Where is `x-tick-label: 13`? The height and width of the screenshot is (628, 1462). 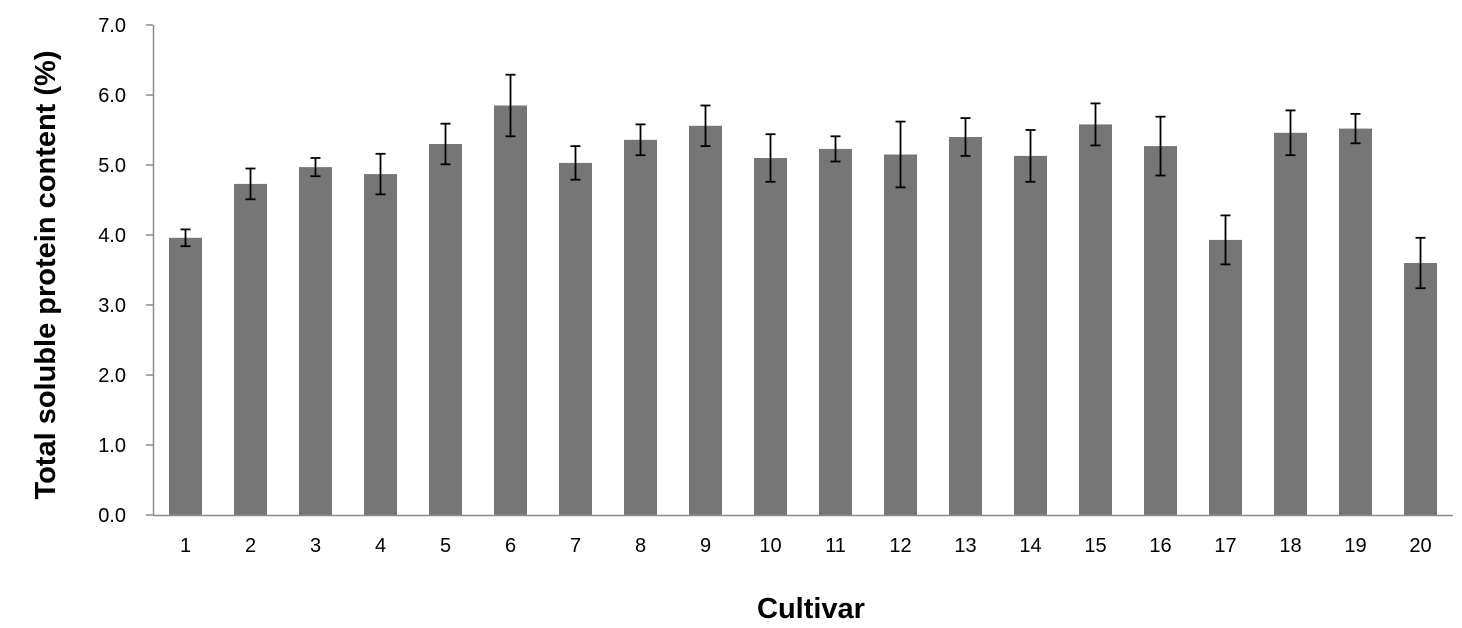
x-tick-label: 13 is located at coordinates (965, 546).